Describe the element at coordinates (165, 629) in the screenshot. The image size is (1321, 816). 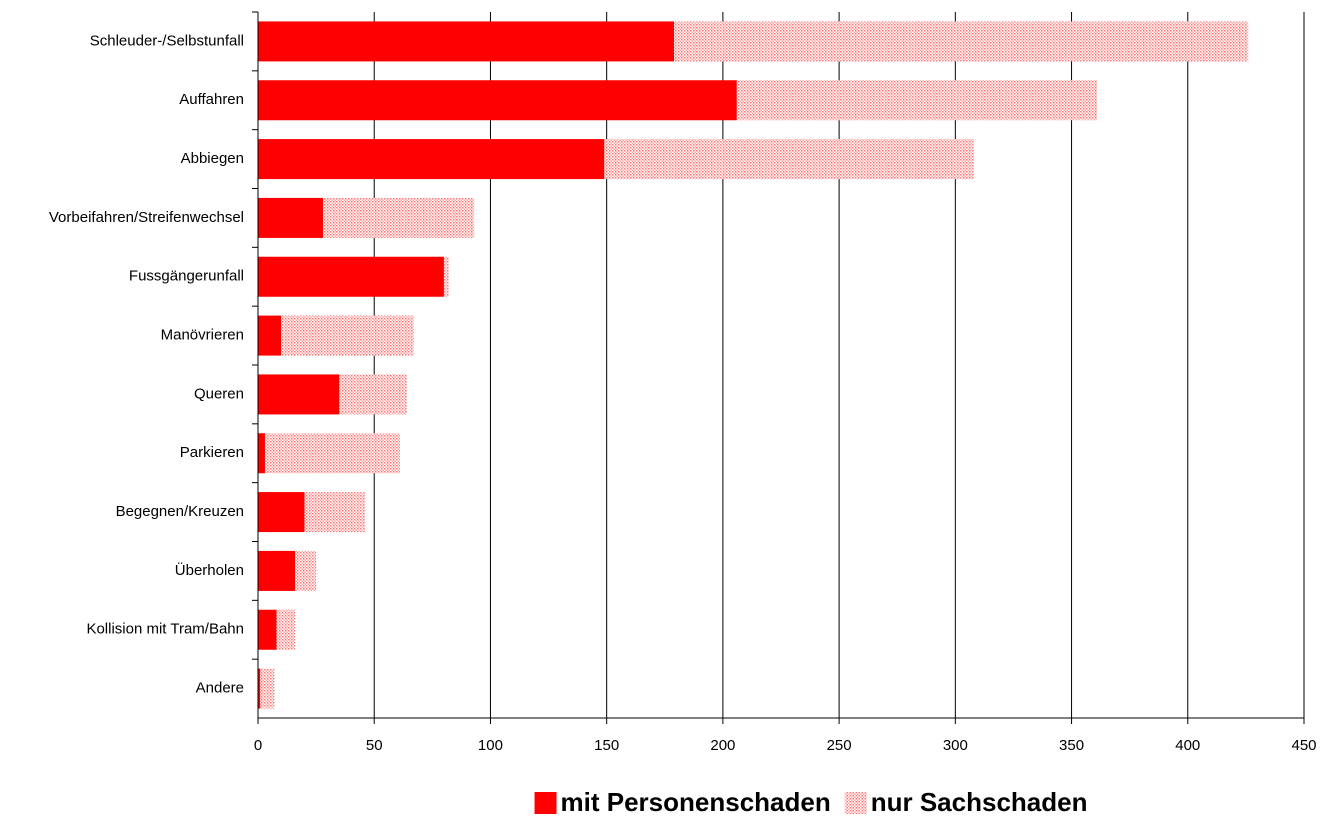
I see `y-tick-label: Kollision mit Tram/Bahn` at that location.